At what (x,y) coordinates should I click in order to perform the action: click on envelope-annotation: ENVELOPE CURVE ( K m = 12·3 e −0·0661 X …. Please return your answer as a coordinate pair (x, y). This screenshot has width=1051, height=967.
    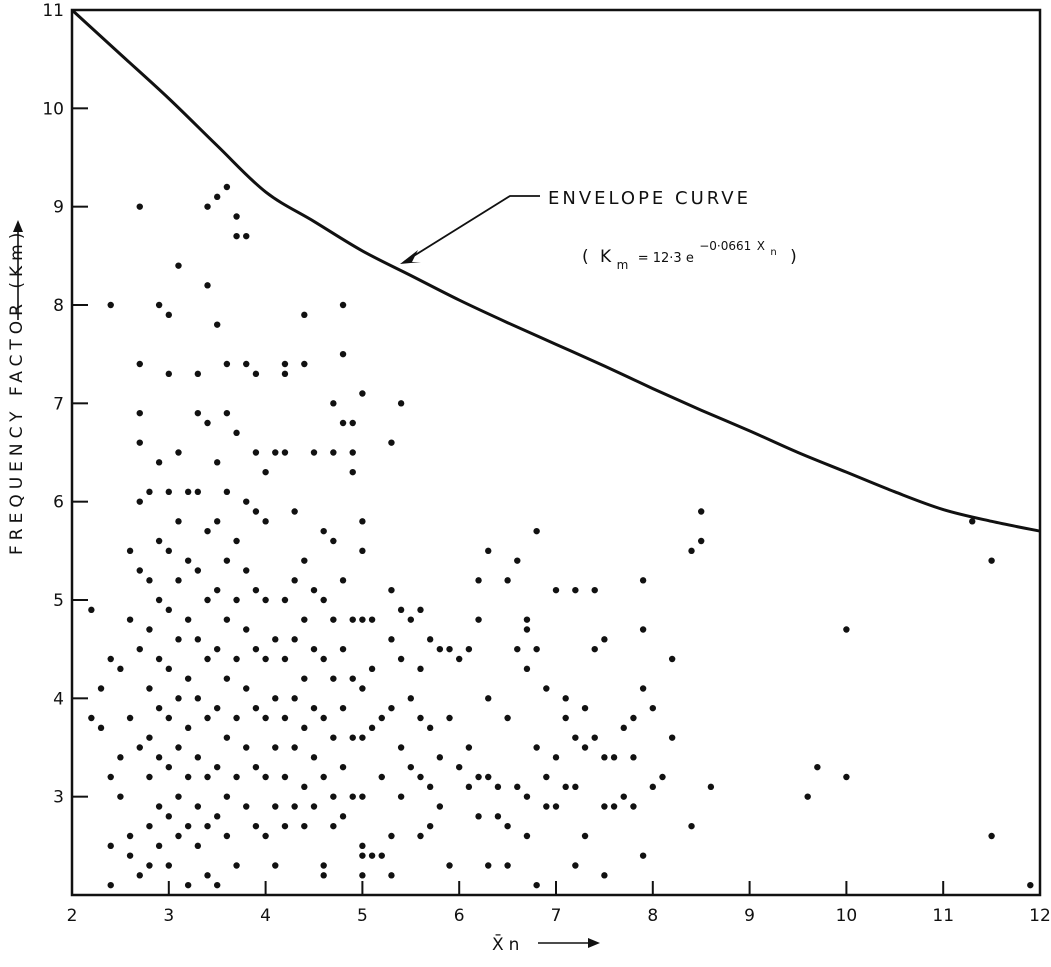
    Looking at the image, I should click on (598, 230).